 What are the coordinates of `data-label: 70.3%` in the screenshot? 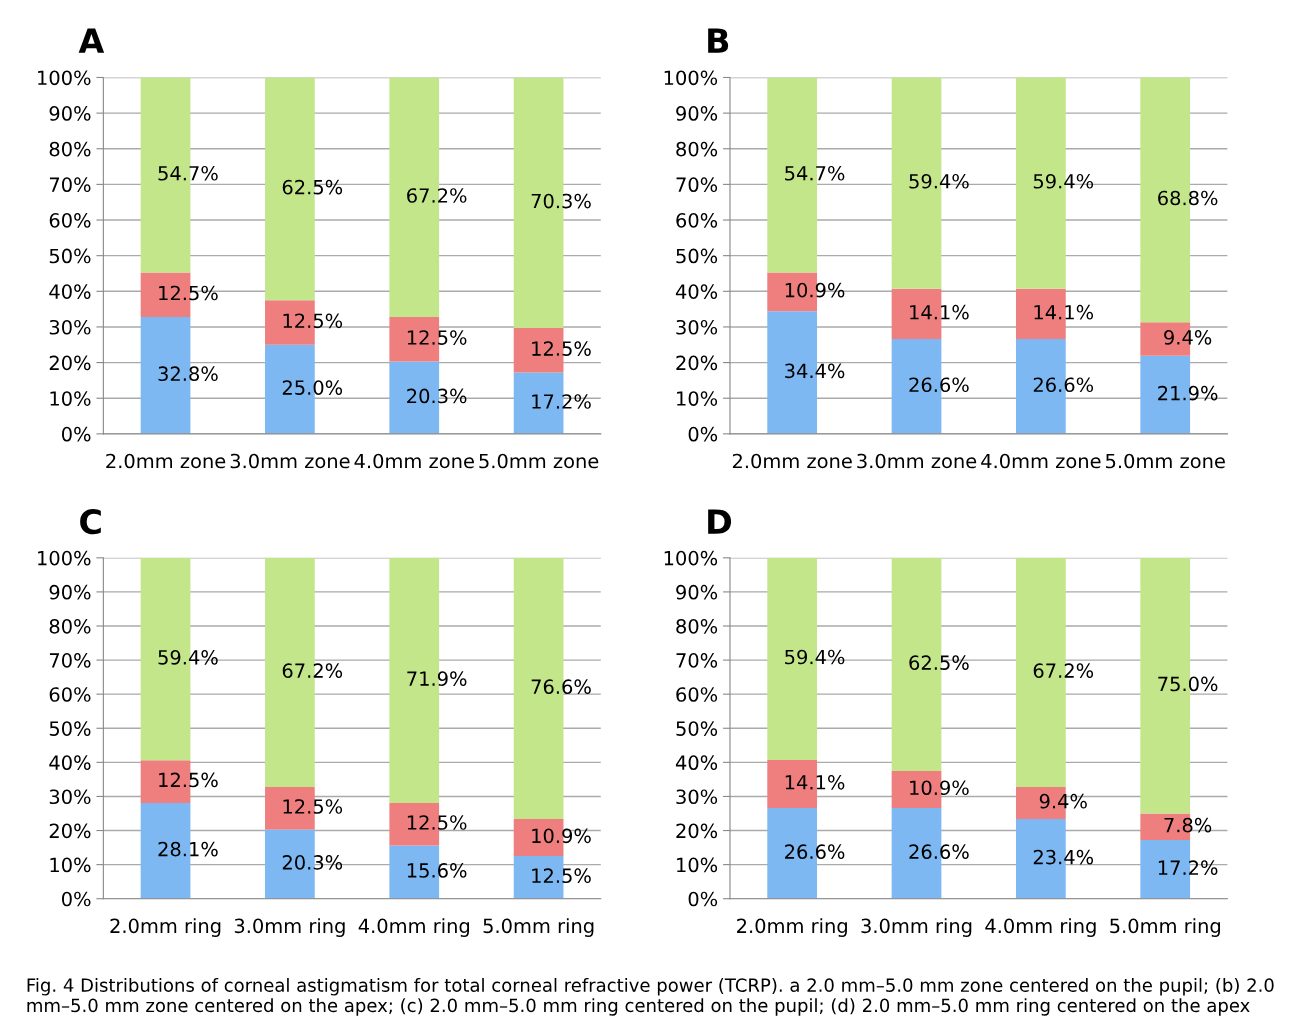 It's located at (561, 201).